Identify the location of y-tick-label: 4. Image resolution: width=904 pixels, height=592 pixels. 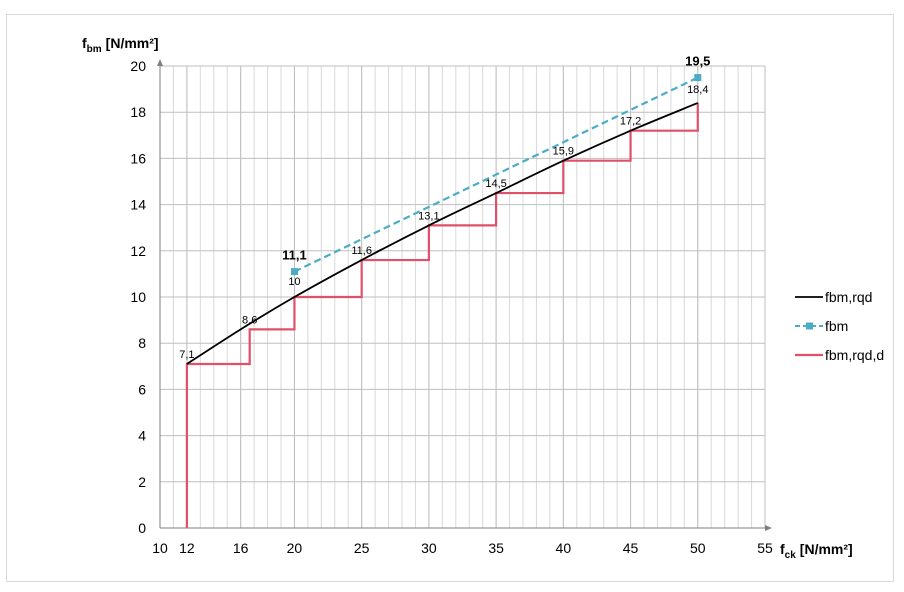
(142, 436).